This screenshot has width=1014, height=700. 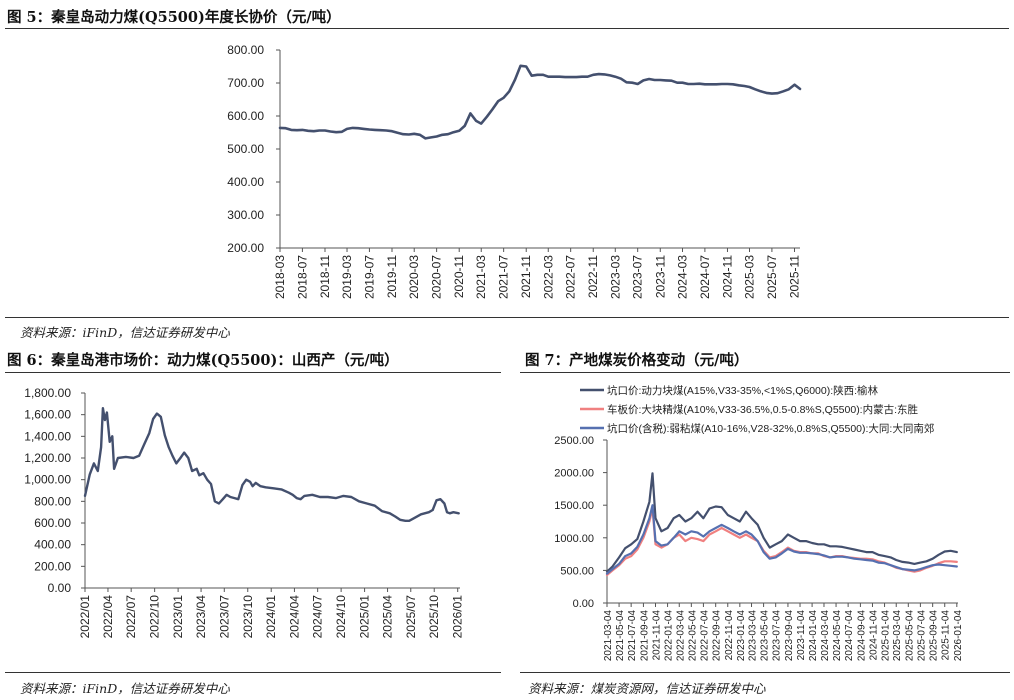 I want to click on fig7-xtick-label: 2023-01-04, so click(x=741, y=636).